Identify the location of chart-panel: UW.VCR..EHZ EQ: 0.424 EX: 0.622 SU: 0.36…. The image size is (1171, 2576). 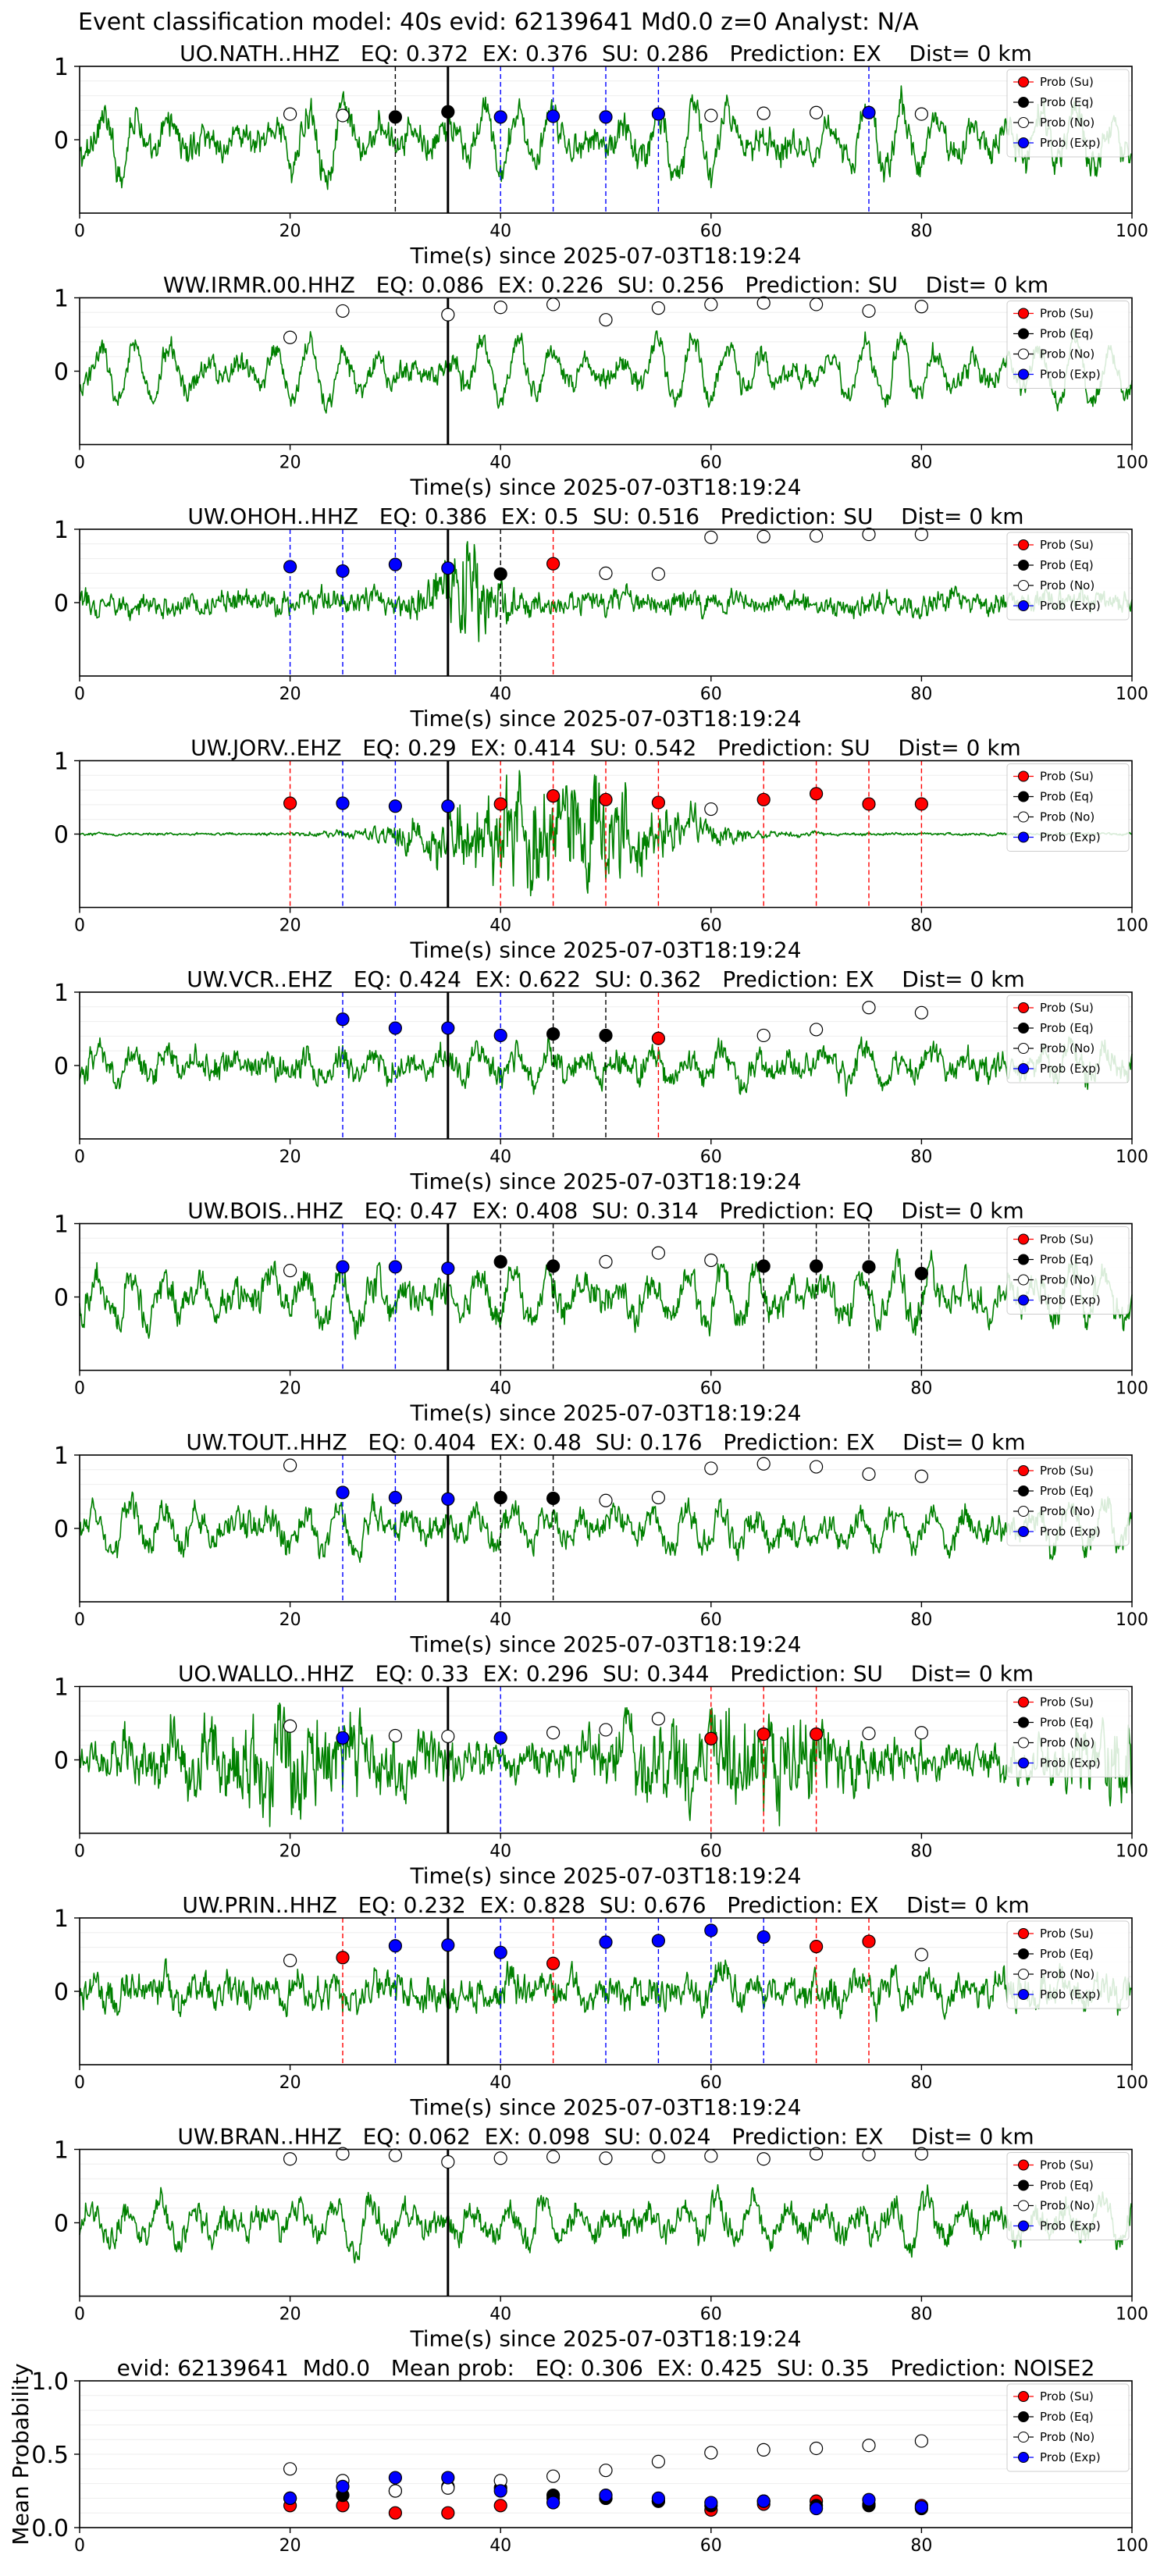
(601, 1080).